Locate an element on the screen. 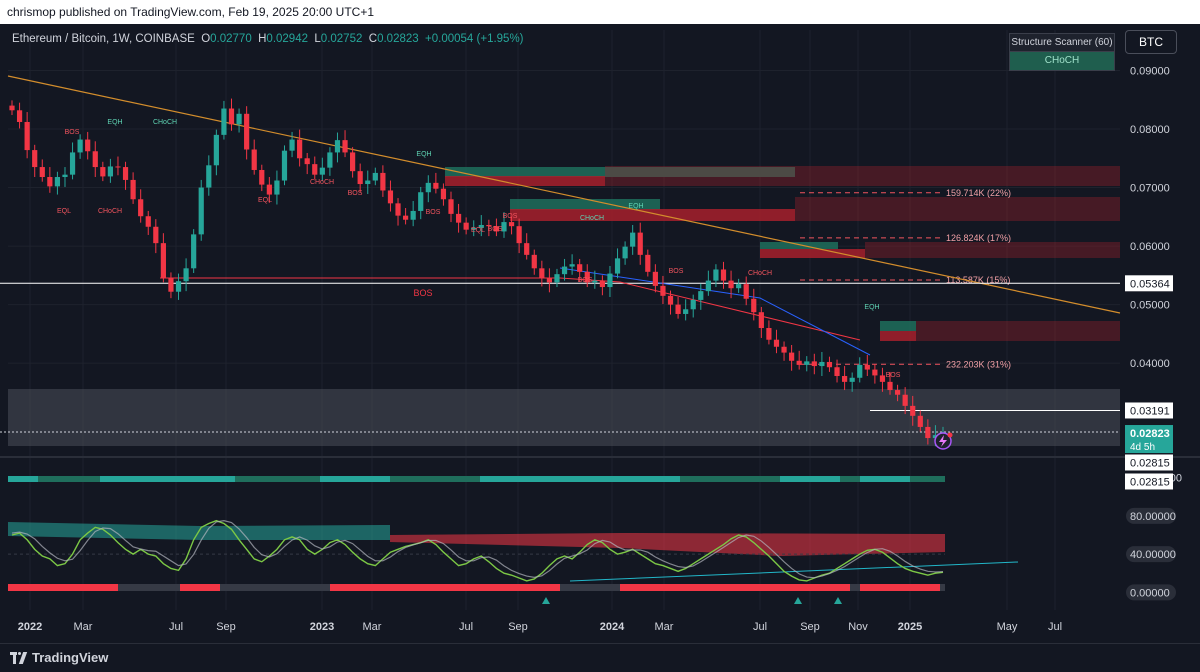 This screenshot has width=1200, height=672. currency-button: BTC is located at coordinates (1151, 42).